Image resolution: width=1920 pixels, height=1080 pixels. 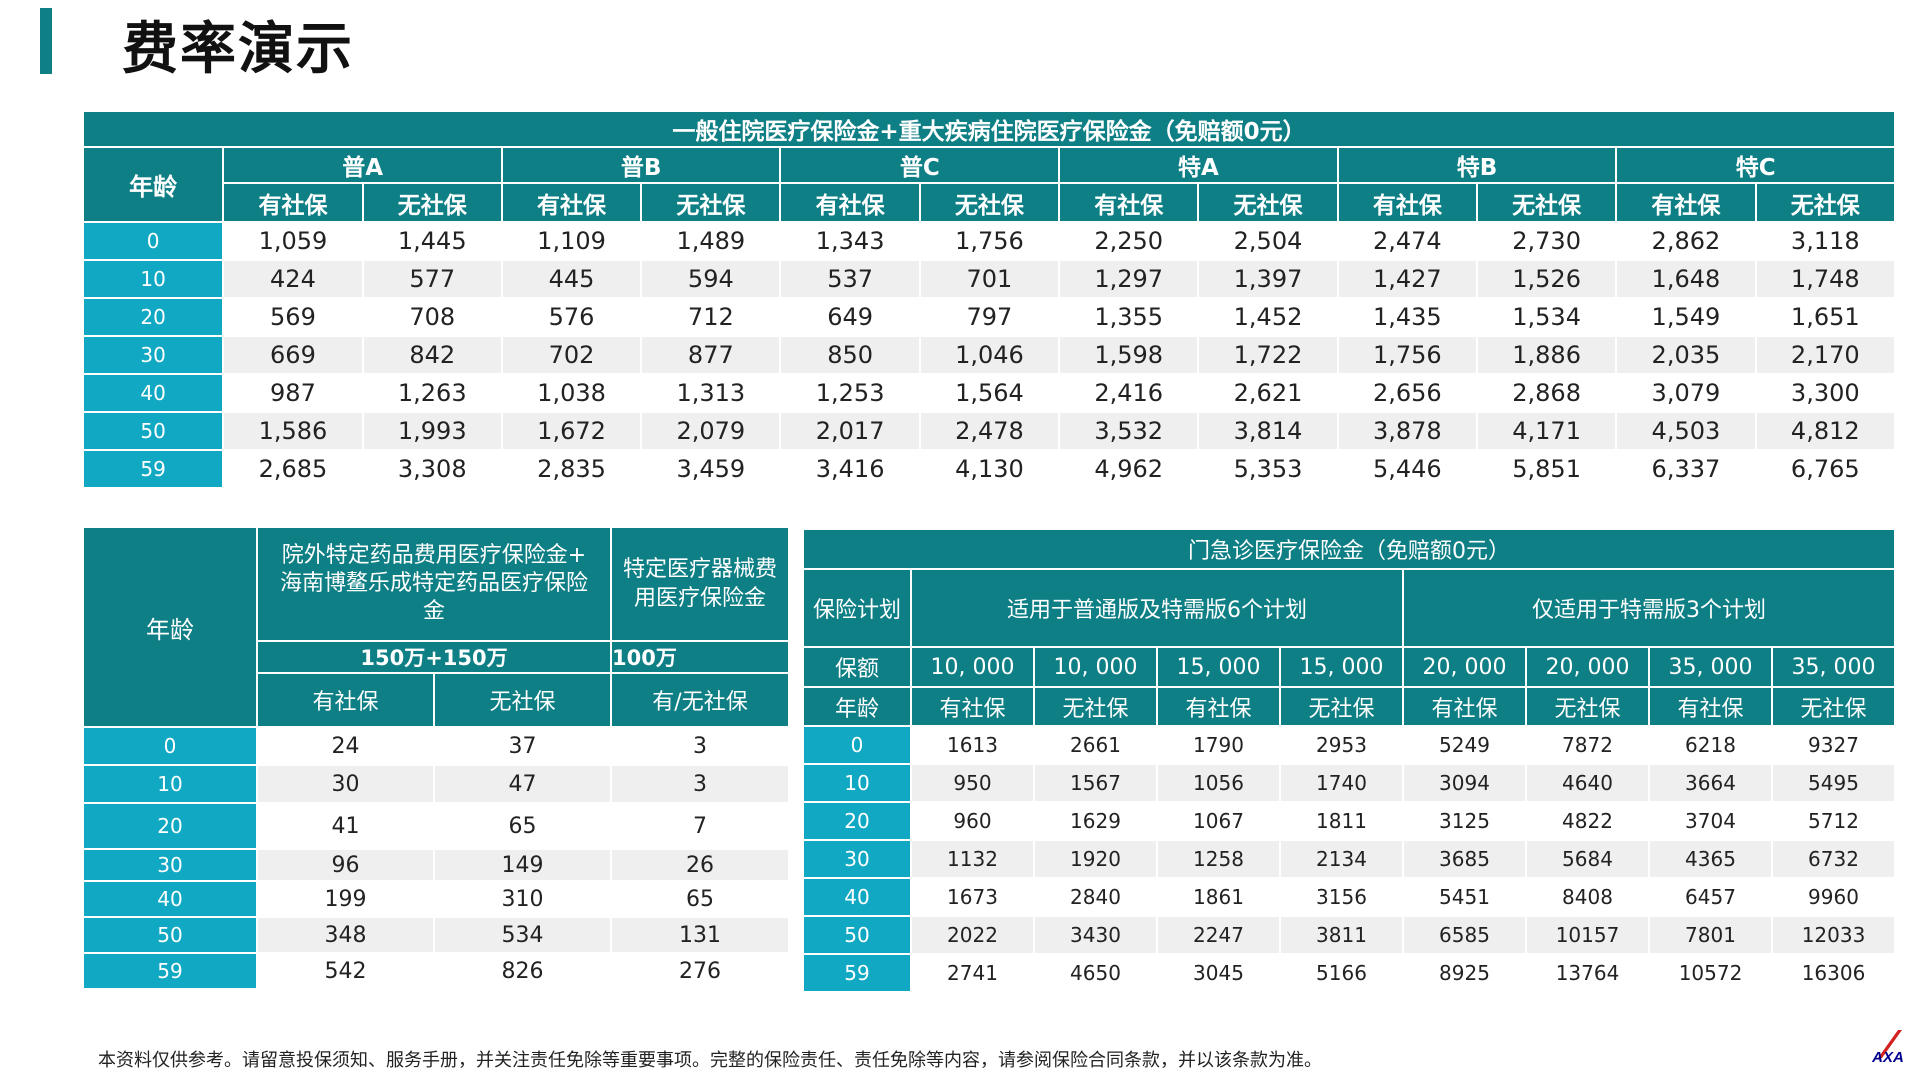 I want to click on premium-cell: 537, so click(x=850, y=279).